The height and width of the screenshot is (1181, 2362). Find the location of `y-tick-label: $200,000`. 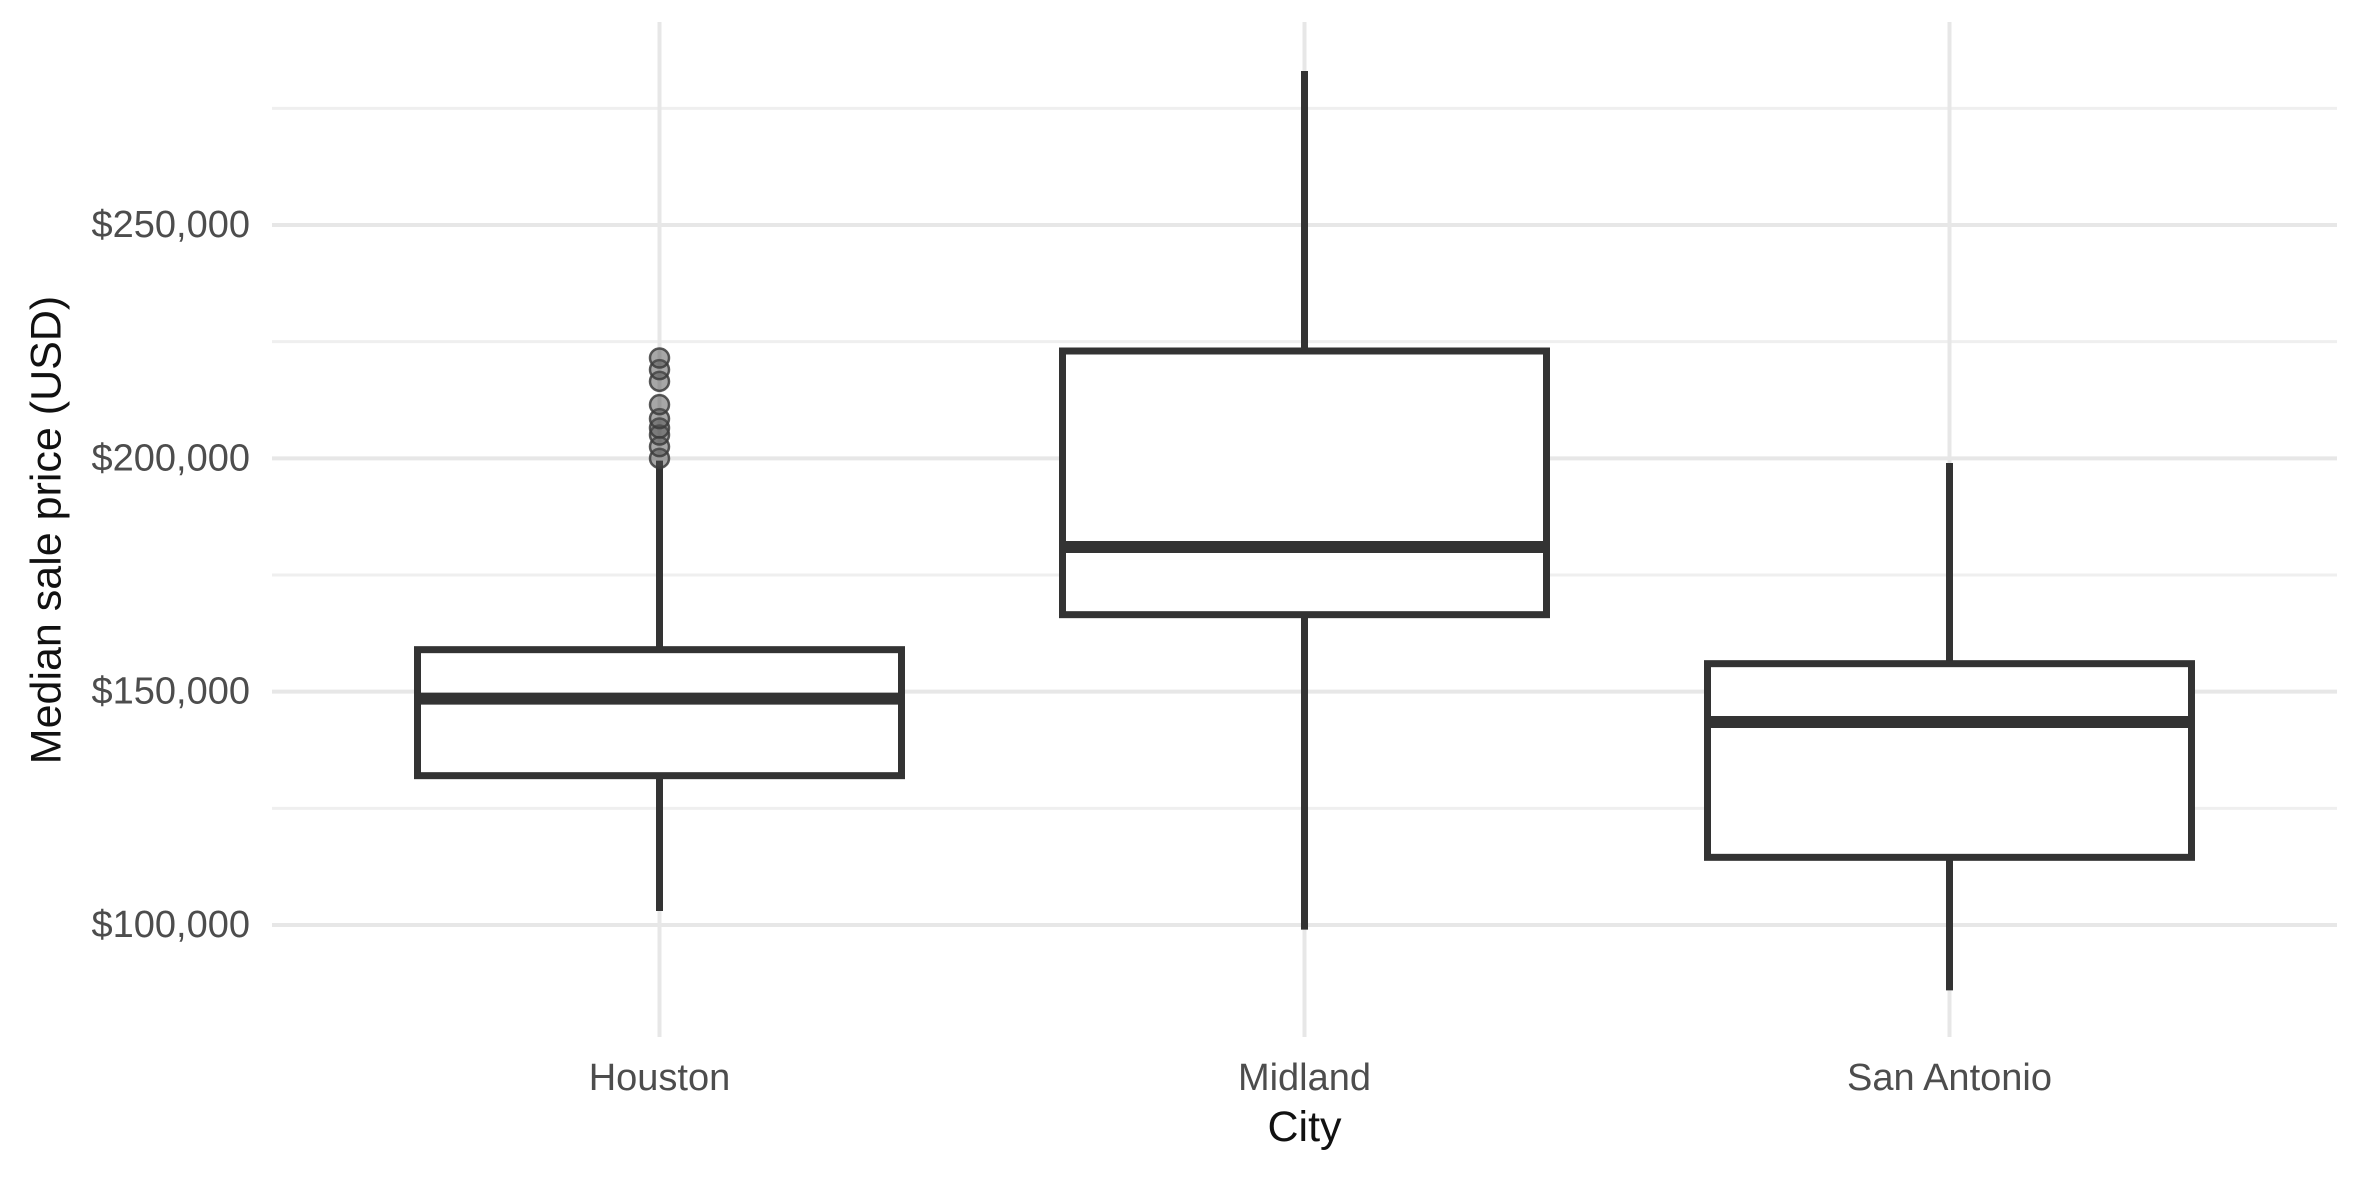

y-tick-label: $200,000 is located at coordinates (171, 458).